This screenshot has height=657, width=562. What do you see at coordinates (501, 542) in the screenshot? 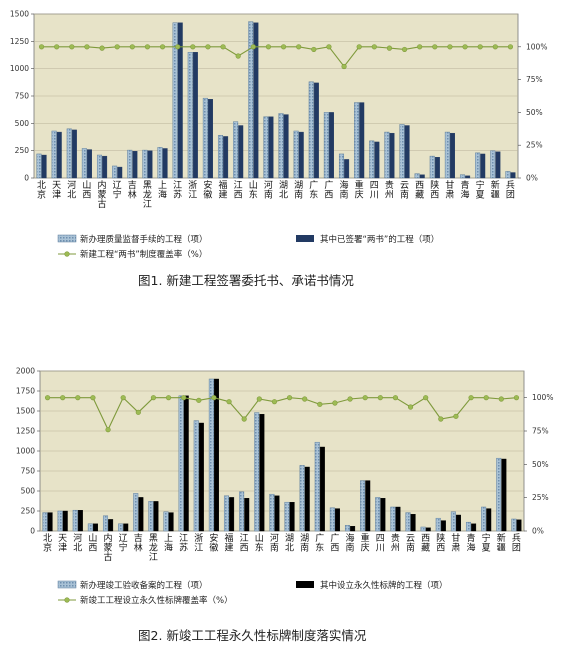
I see `chart-2-category-label: 新疆` at bounding box center [501, 542].